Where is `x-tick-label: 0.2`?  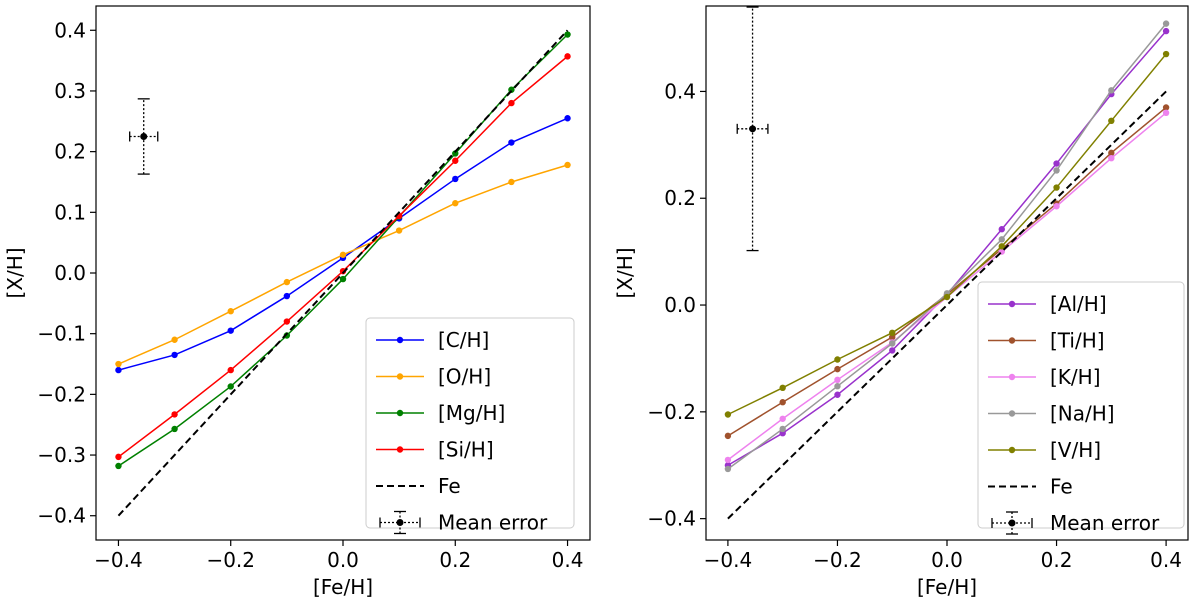
x-tick-label: 0.2 is located at coordinates (455, 560).